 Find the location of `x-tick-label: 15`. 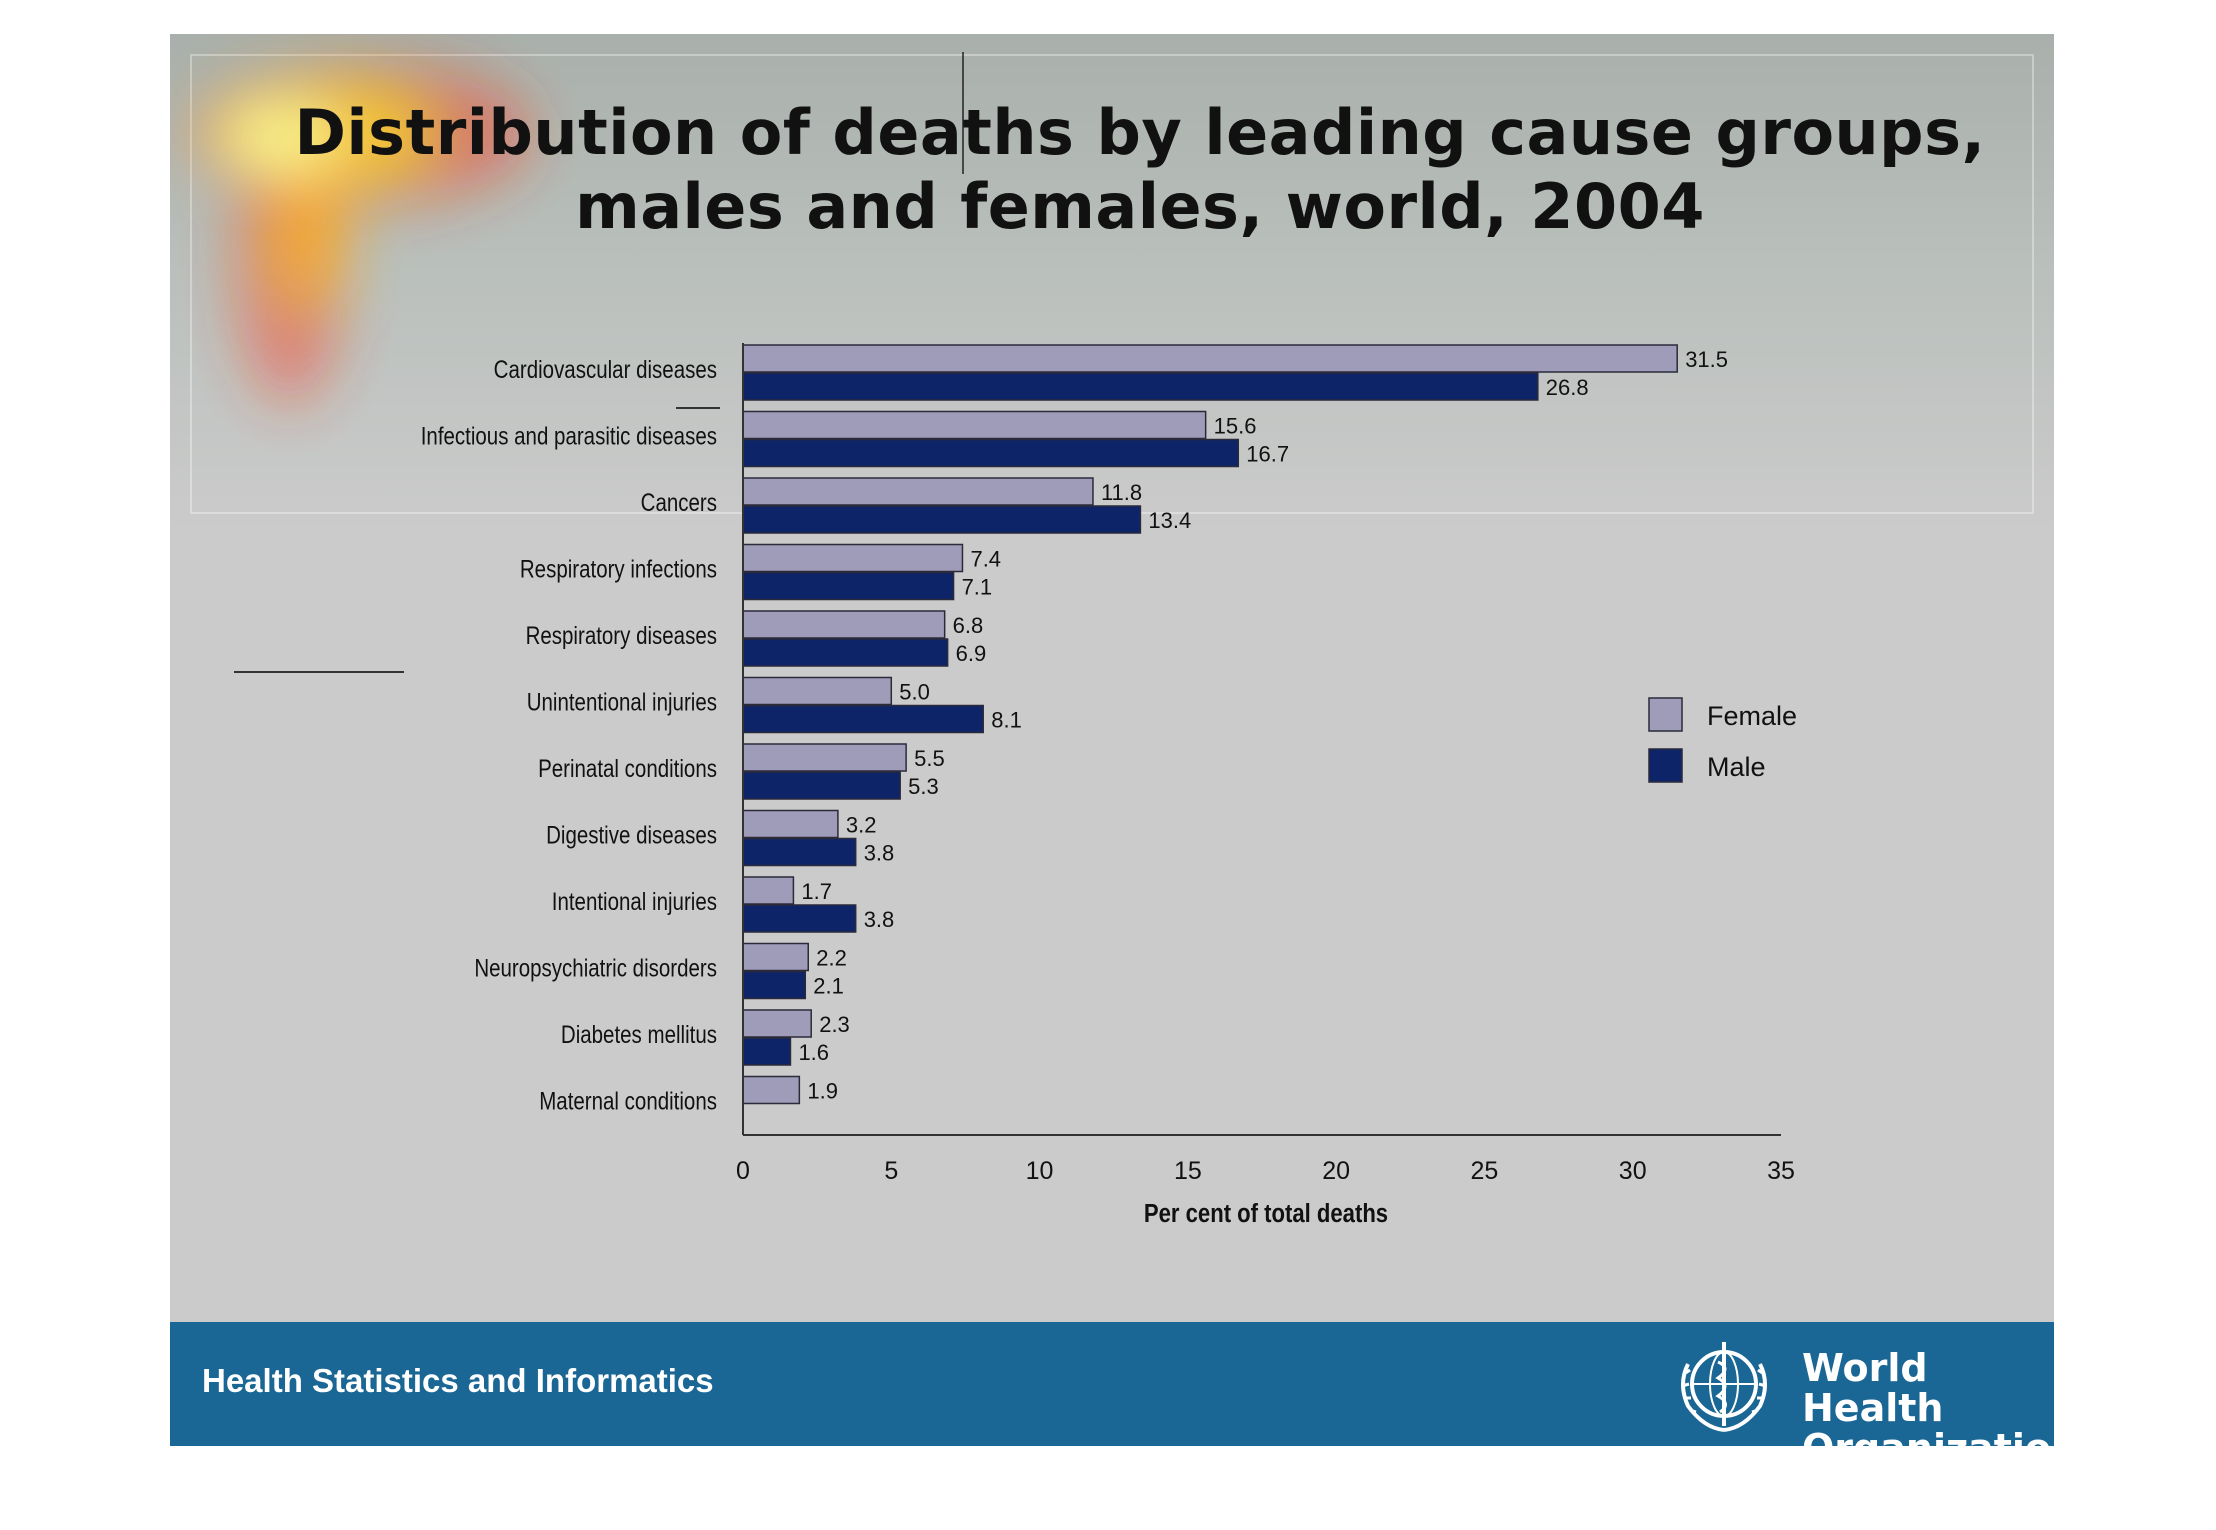

x-tick-label: 15 is located at coordinates (1188, 1171).